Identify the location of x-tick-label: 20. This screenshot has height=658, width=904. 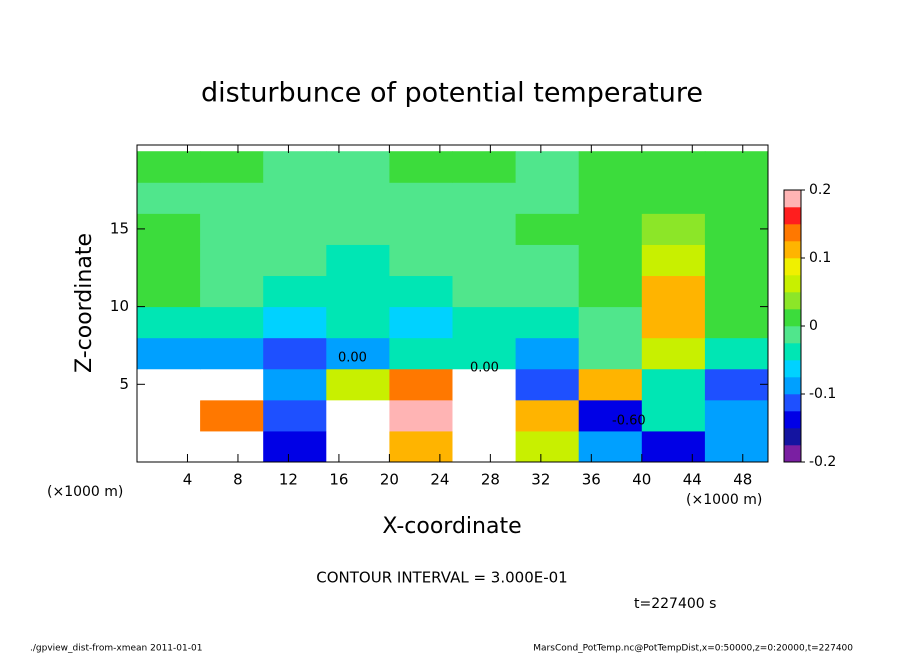
(389, 480).